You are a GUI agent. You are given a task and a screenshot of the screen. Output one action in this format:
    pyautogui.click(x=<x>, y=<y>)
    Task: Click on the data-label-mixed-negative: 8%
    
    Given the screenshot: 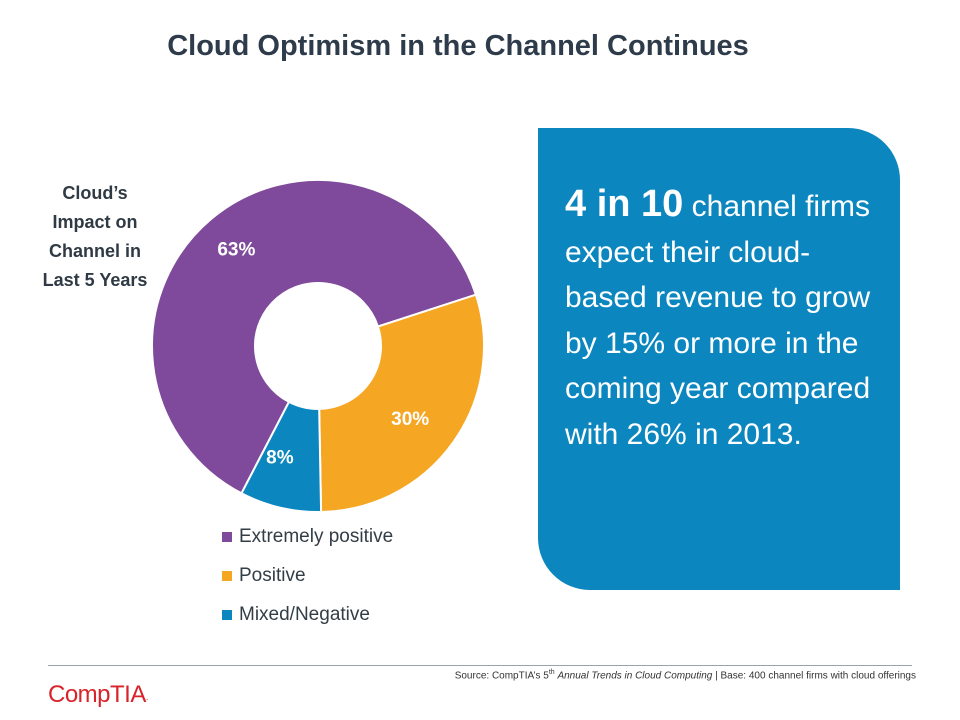 What is the action you would take?
    pyautogui.click(x=280, y=458)
    